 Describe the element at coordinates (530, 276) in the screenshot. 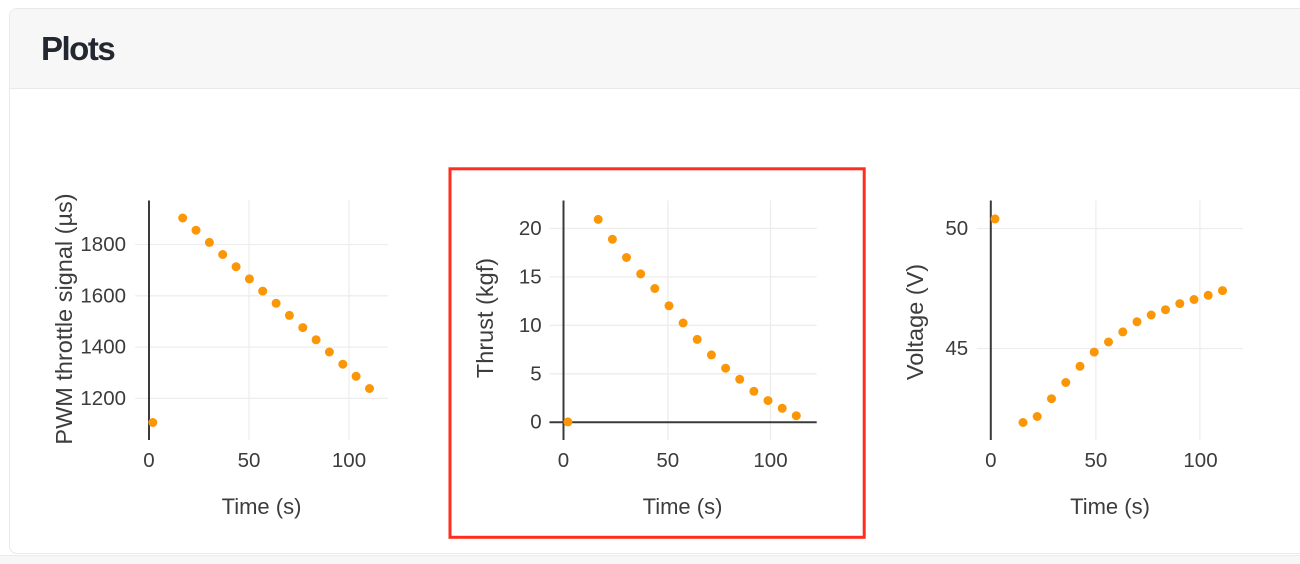

I see `svg-text: 15` at that location.